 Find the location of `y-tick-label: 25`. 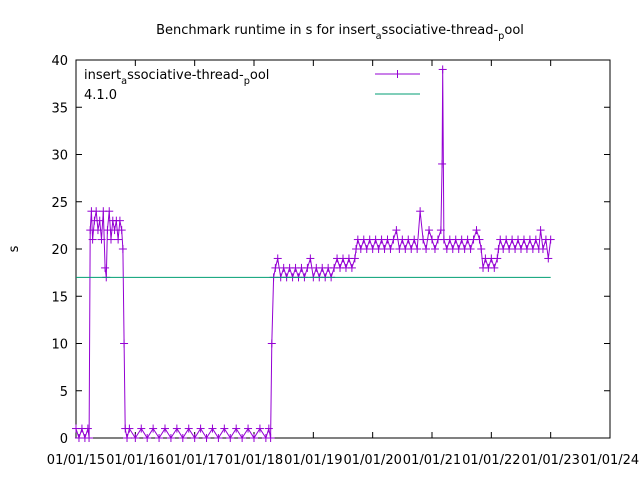

y-tick-label: 25 is located at coordinates (59, 203).